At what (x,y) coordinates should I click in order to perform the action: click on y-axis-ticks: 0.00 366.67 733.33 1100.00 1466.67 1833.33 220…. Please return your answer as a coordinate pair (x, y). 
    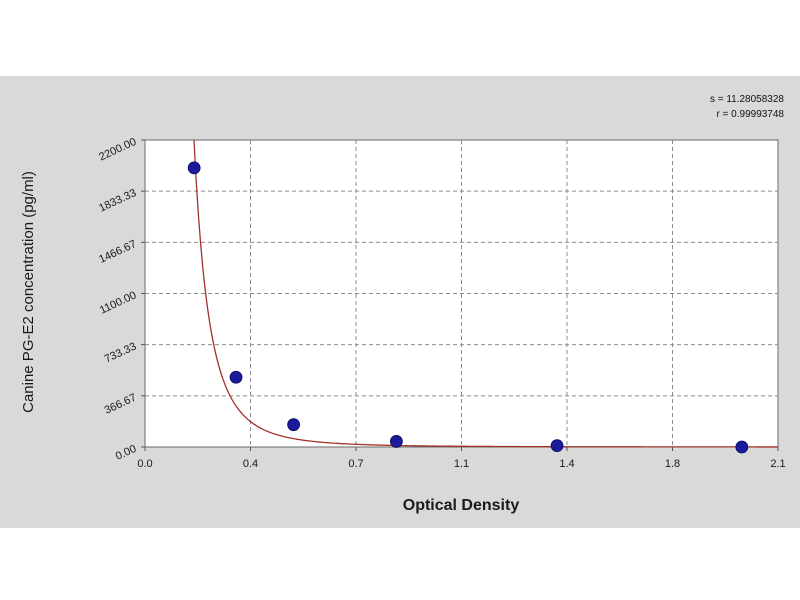
    Looking at the image, I should click on (121, 299).